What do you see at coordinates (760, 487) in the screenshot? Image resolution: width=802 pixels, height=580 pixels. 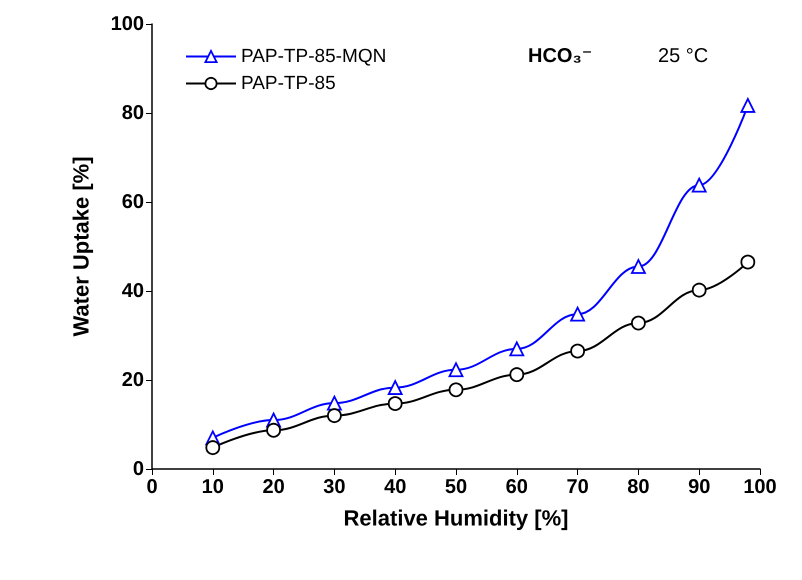 I see `x-tick-label: 100` at bounding box center [760, 487].